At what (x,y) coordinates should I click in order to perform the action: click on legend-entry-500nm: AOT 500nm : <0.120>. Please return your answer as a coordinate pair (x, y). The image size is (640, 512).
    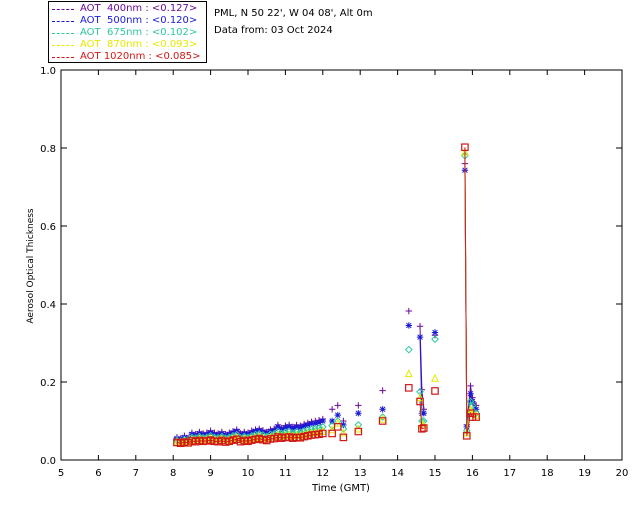
    Looking at the image, I should click on (127, 21).